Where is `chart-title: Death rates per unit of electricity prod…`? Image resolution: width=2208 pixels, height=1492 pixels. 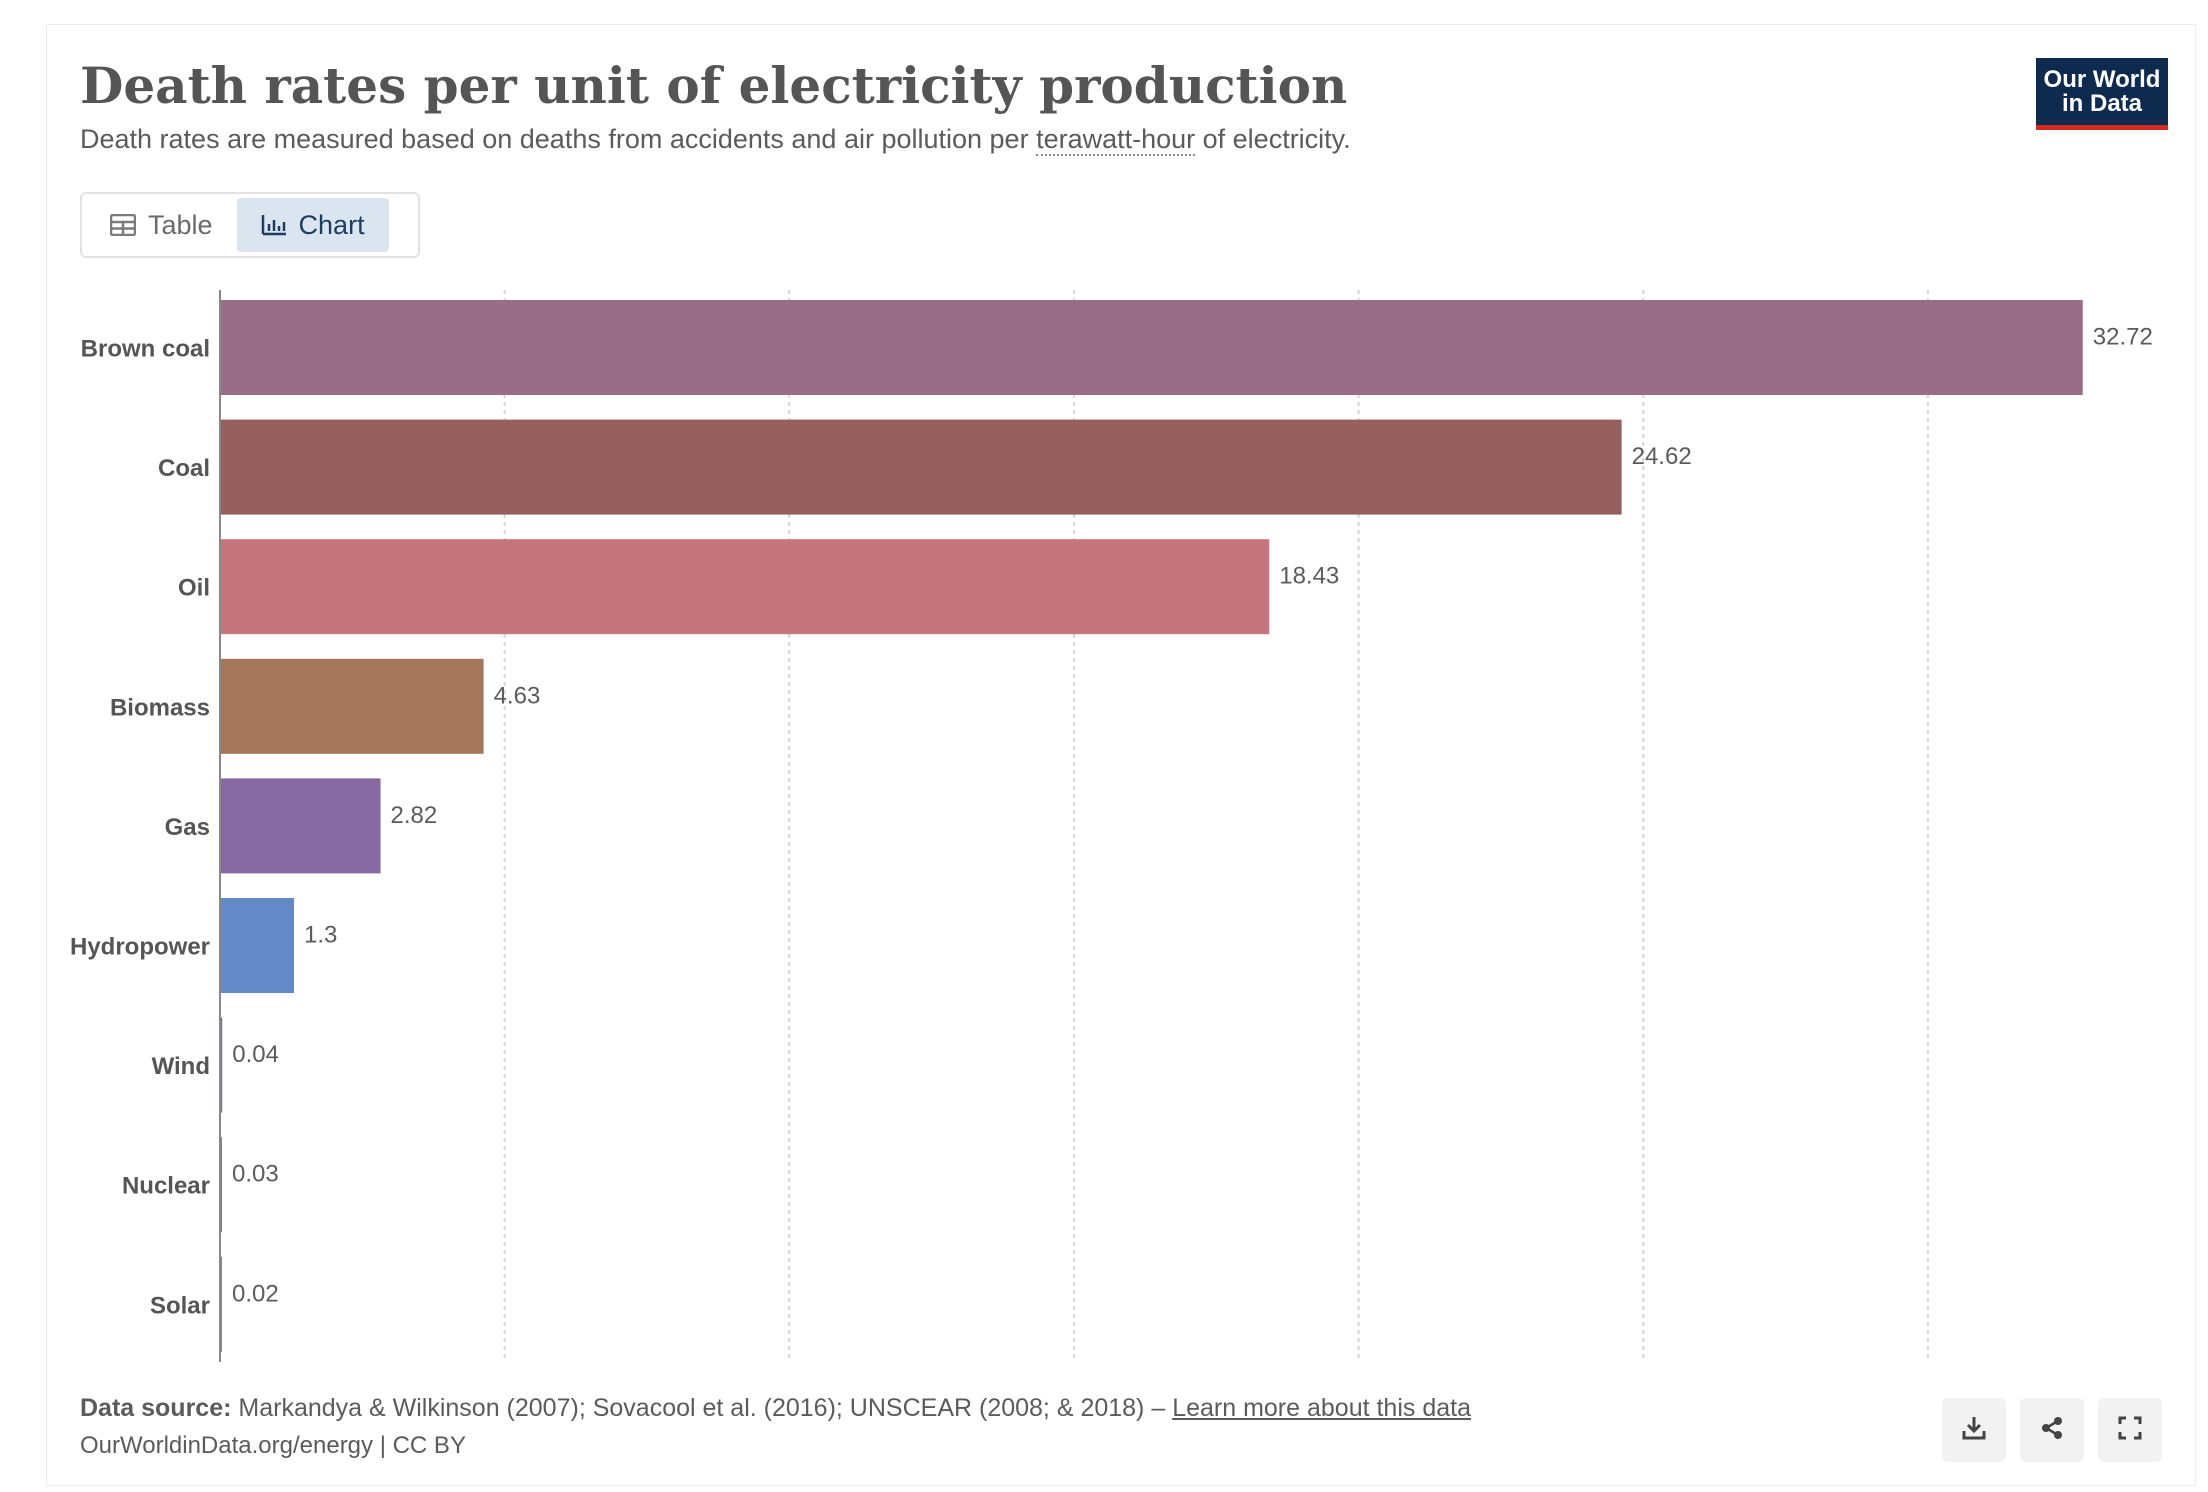
chart-title: Death rates per unit of electricity prod… is located at coordinates (714, 85).